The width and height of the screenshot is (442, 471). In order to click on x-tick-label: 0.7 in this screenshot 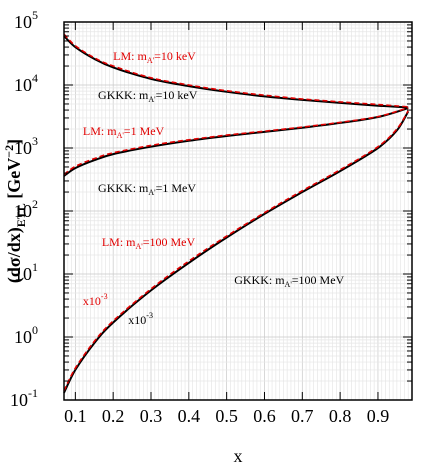, I will do `click(302, 416)`.